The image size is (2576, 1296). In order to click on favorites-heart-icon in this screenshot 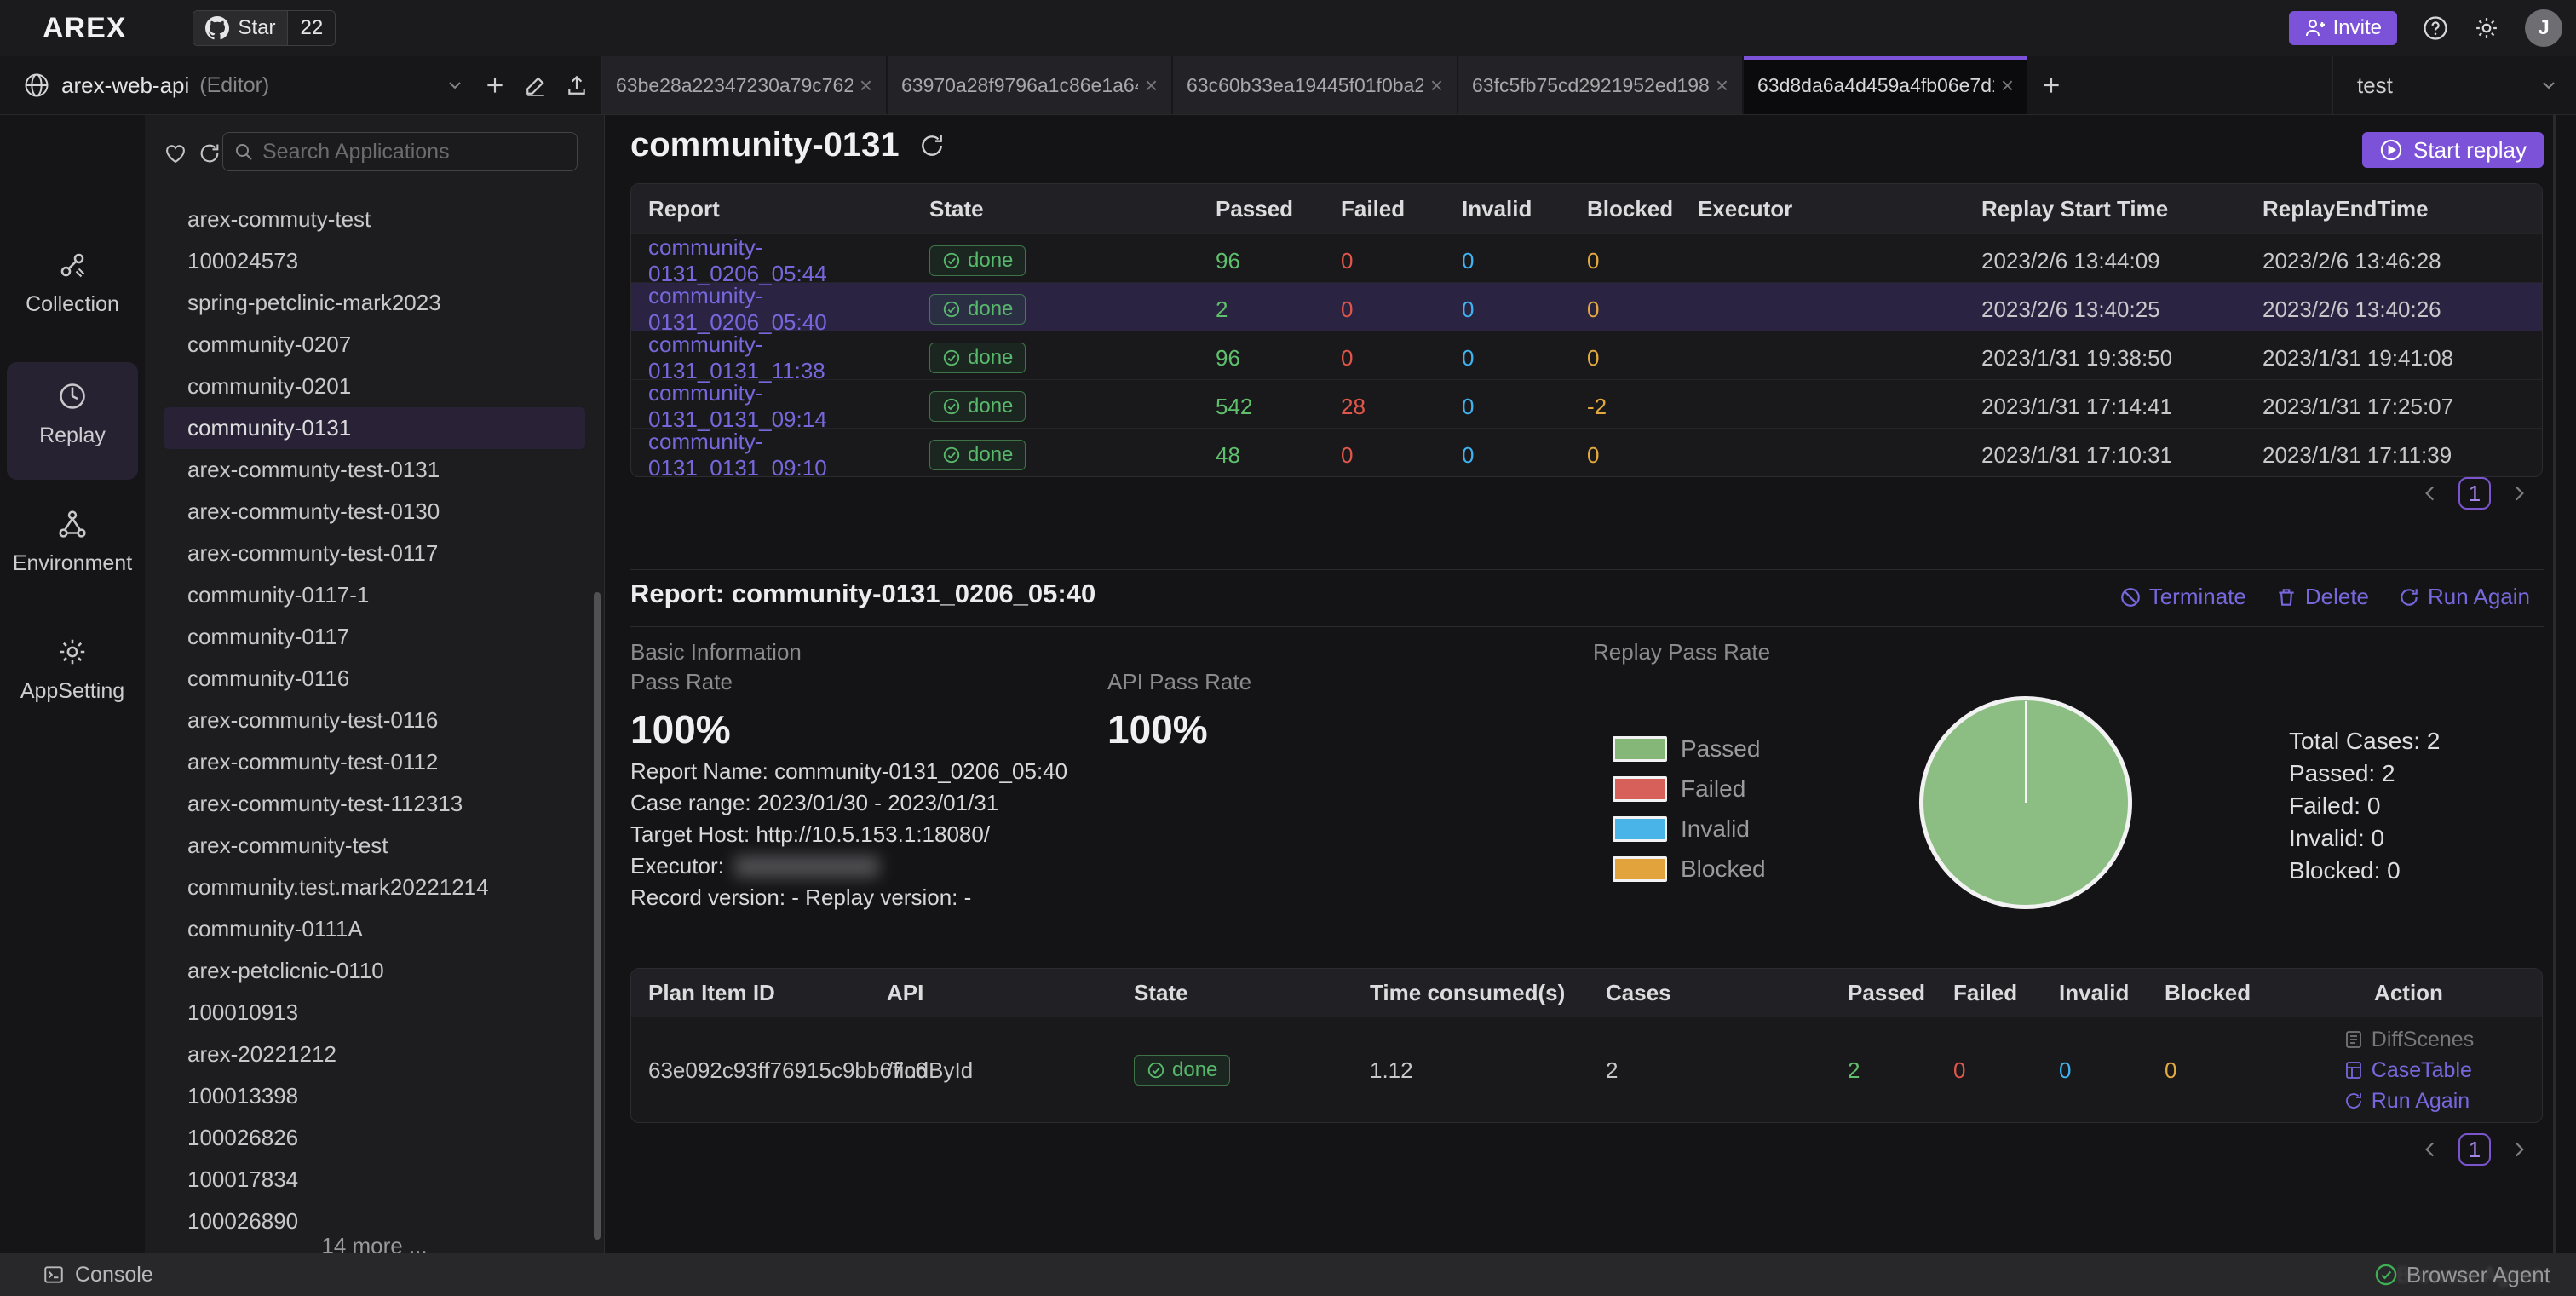, I will do `click(176, 153)`.